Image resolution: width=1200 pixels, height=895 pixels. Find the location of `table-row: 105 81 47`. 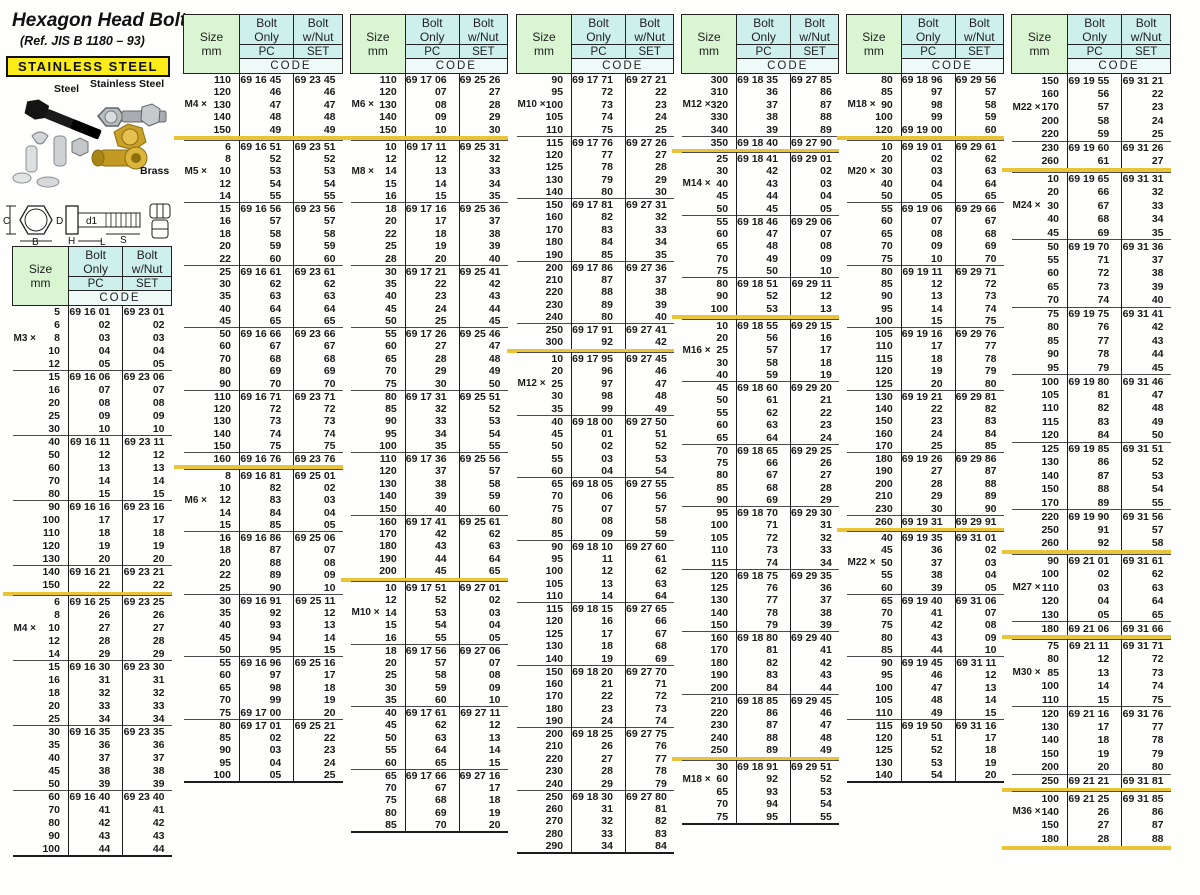

table-row: 105 81 47 is located at coordinates (1091, 395).